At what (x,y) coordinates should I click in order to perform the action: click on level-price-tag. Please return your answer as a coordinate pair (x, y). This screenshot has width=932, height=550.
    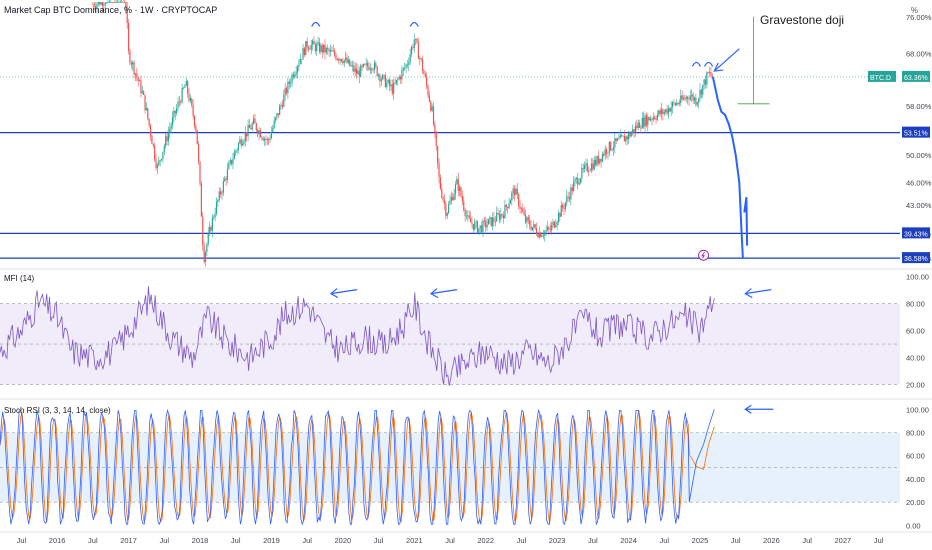
    Looking at the image, I should click on (916, 233).